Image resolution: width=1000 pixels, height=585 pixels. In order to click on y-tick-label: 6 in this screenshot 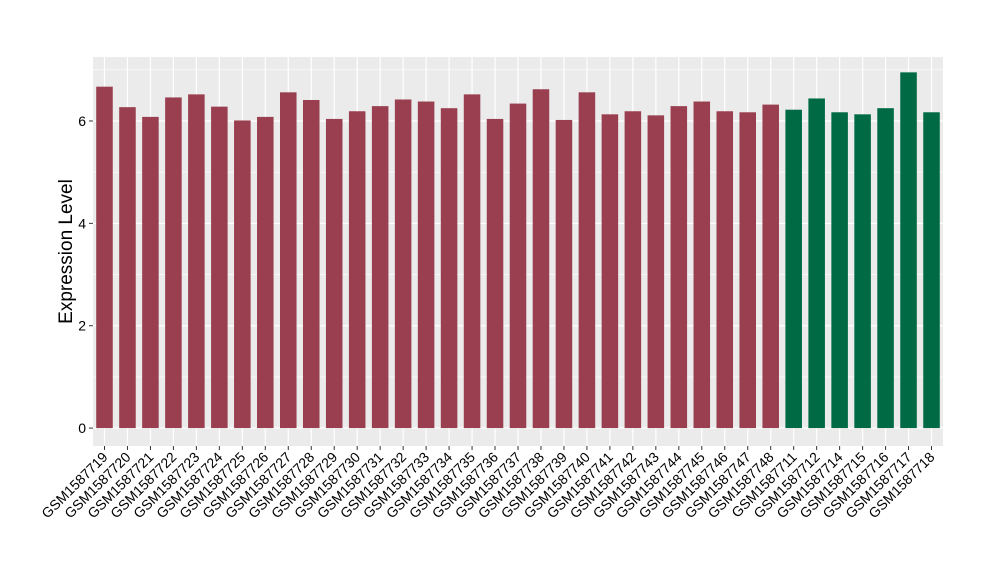, I will do `click(82, 121)`.